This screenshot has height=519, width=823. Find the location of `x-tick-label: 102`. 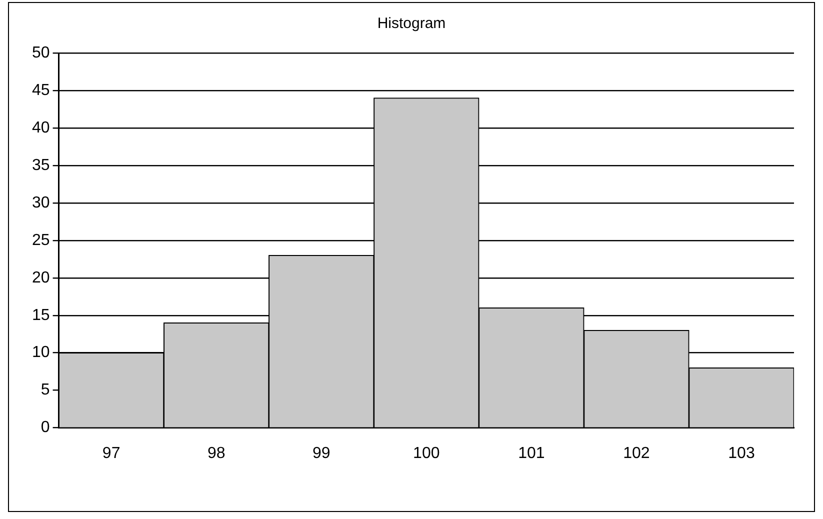

x-tick-label: 102 is located at coordinates (636, 453).